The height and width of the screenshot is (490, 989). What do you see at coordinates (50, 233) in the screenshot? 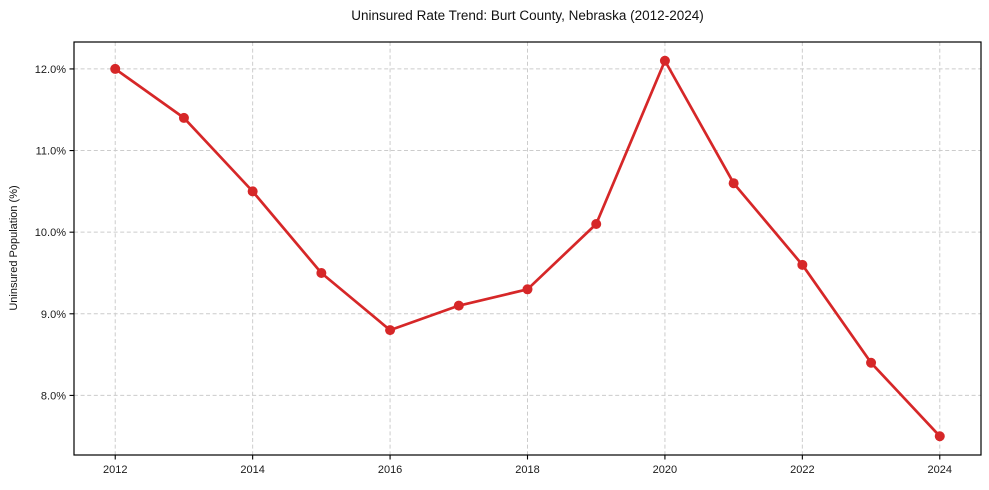
I see `y-tick-label: 10.0%` at bounding box center [50, 233].